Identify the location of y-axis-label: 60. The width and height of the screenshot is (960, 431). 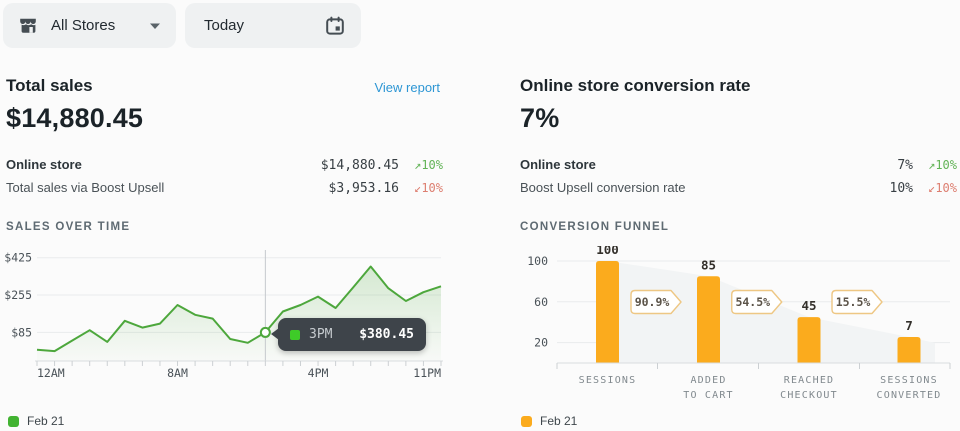
(541, 302).